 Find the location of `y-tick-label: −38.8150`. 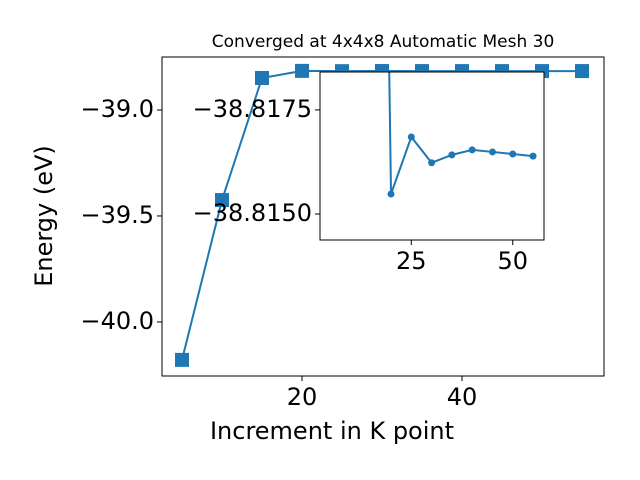

y-tick-label: −38.8150 is located at coordinates (252, 213).